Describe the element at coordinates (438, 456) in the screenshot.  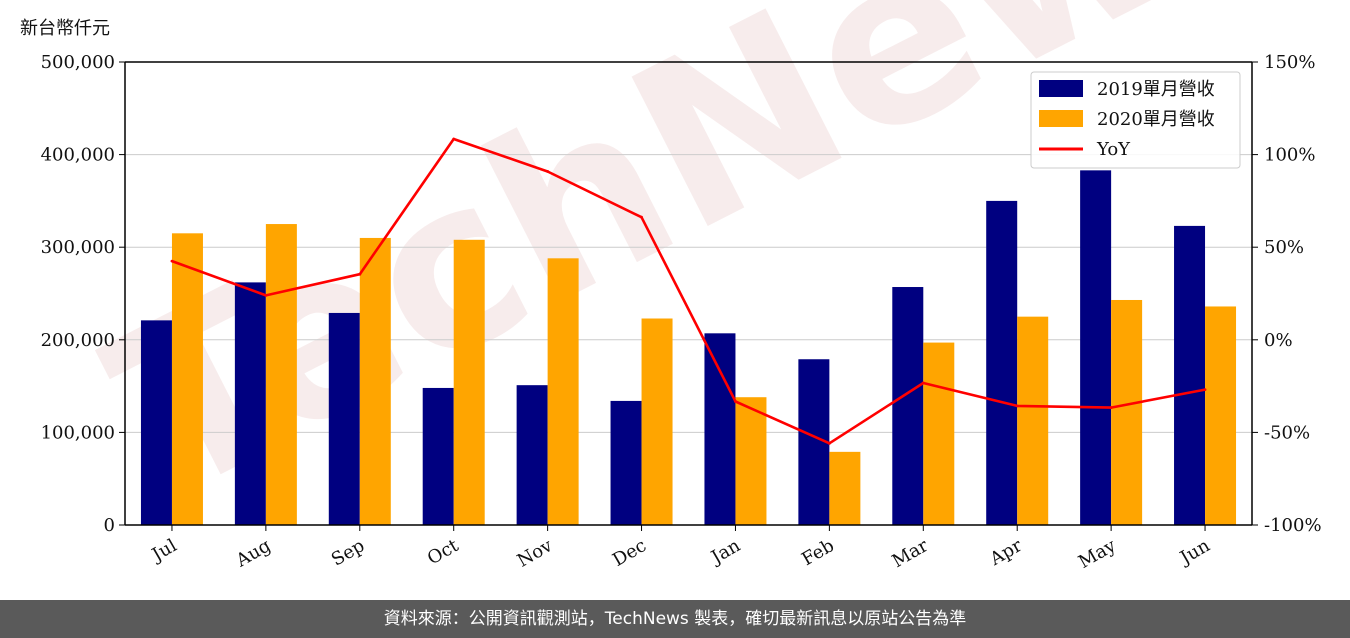
I see `bar-2019-oct` at that location.